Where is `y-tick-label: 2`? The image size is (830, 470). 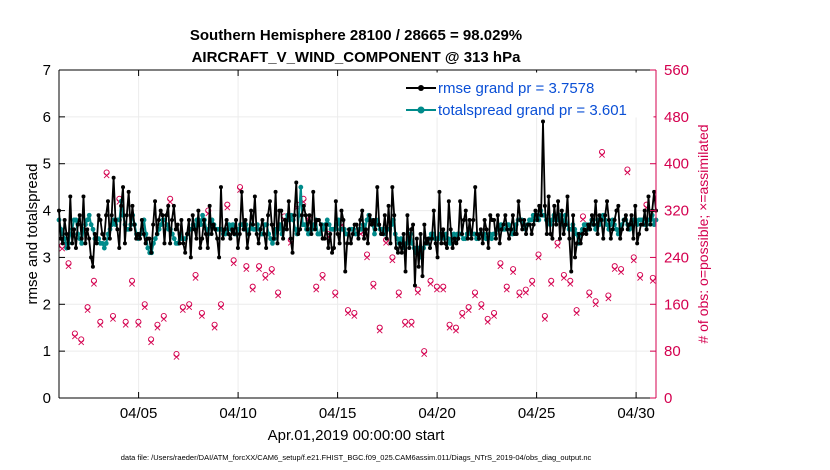
y-tick-label: 2 is located at coordinates (47, 304).